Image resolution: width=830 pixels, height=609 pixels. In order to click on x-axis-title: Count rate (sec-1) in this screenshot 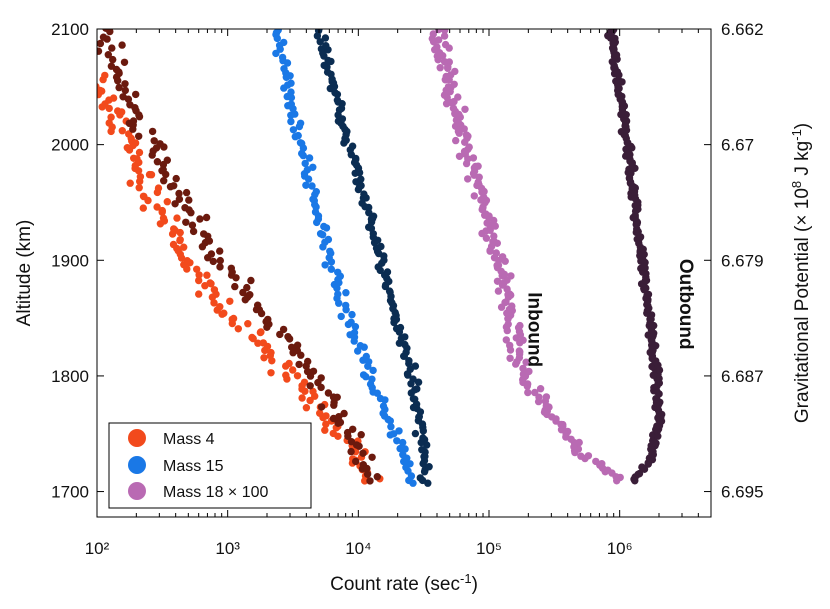, I will do `click(404, 583)`.